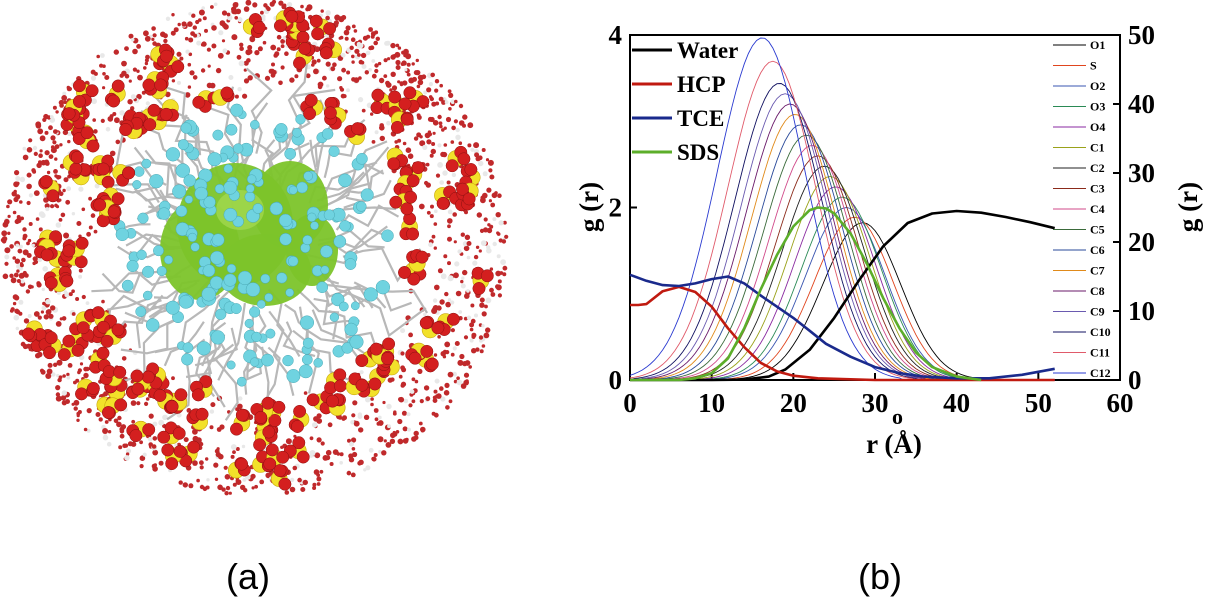  I want to click on series-line-water, so click(843, 295).